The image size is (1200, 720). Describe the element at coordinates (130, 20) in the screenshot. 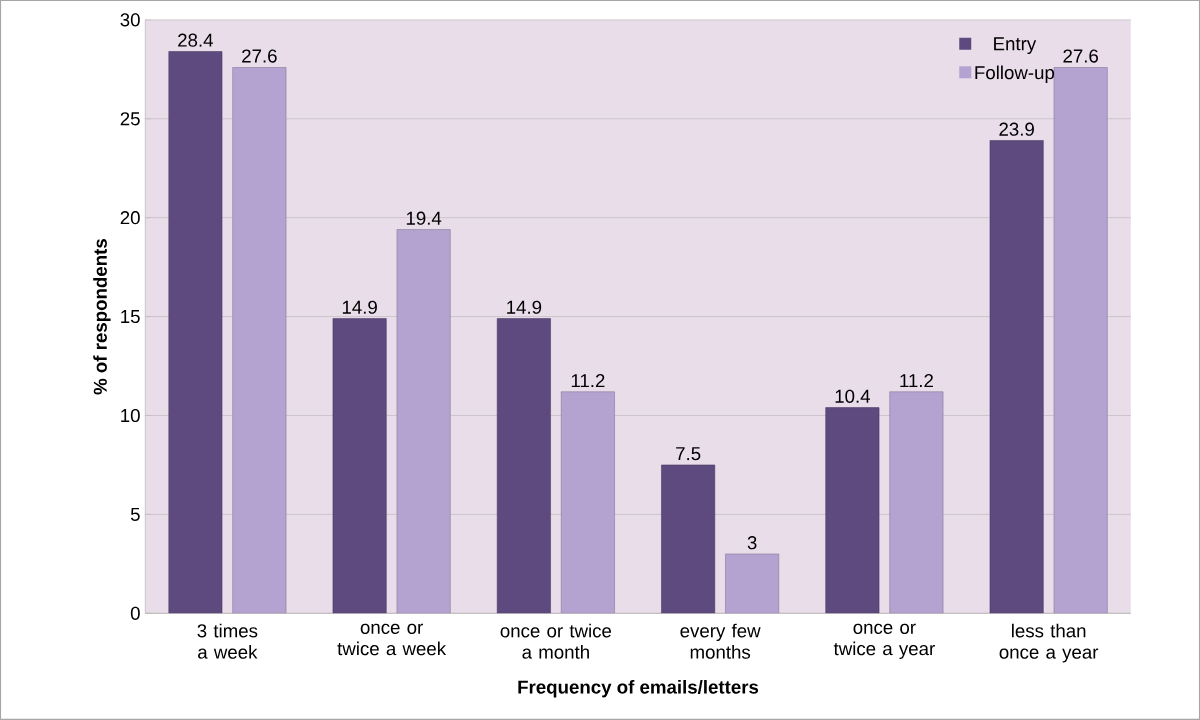

I see `y-tick-label: 30` at that location.